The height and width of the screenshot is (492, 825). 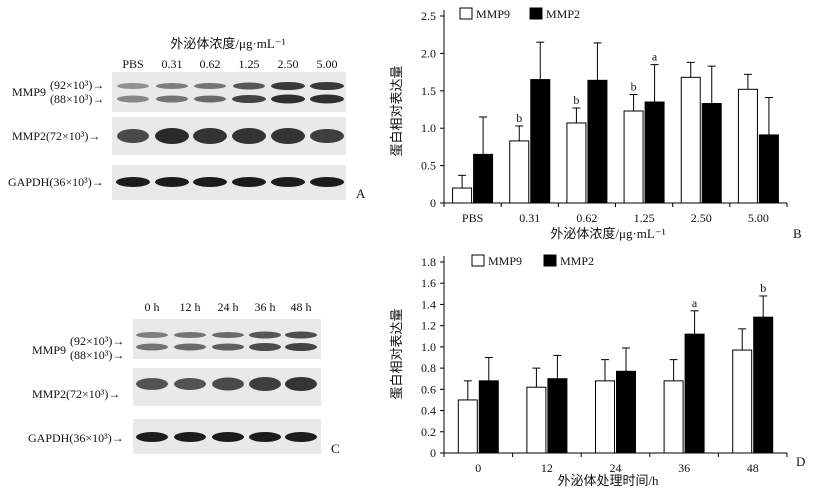 I want to click on y-tick-label: 2.0, so click(x=428, y=53).